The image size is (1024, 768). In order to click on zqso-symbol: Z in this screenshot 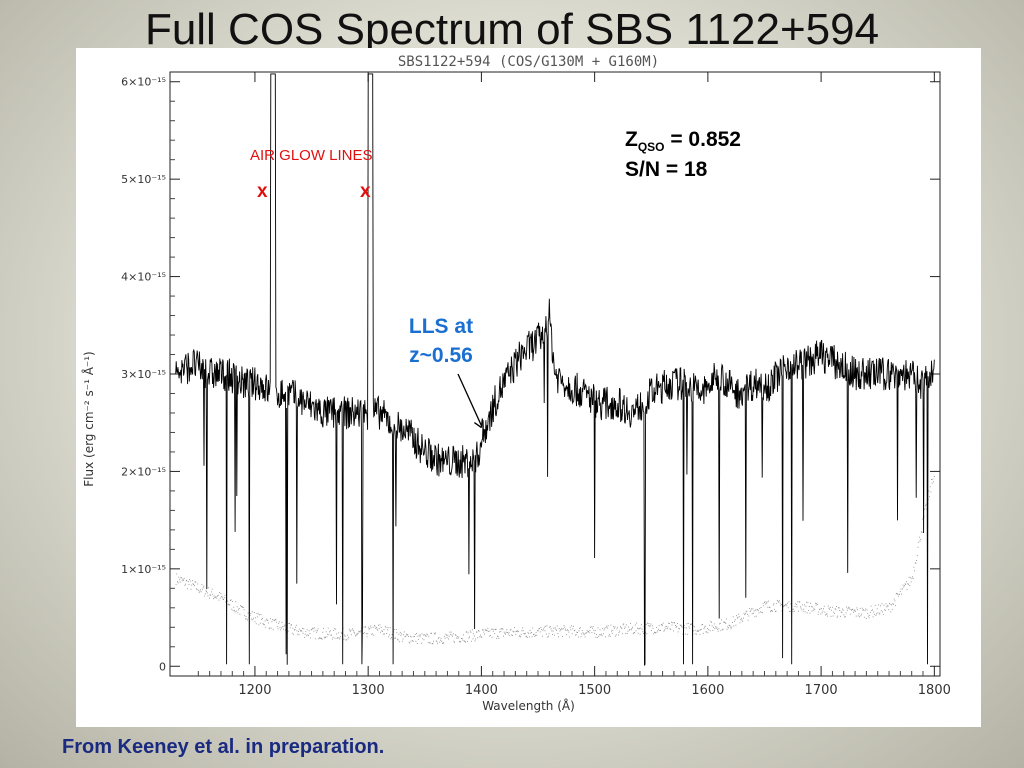, I will do `click(631, 139)`.